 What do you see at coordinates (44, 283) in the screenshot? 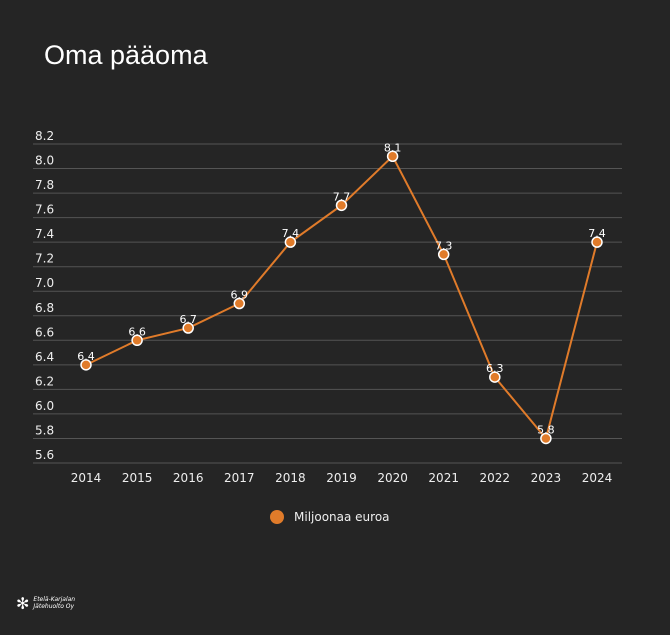
I see `y-tick-label: 7.0` at bounding box center [44, 283].